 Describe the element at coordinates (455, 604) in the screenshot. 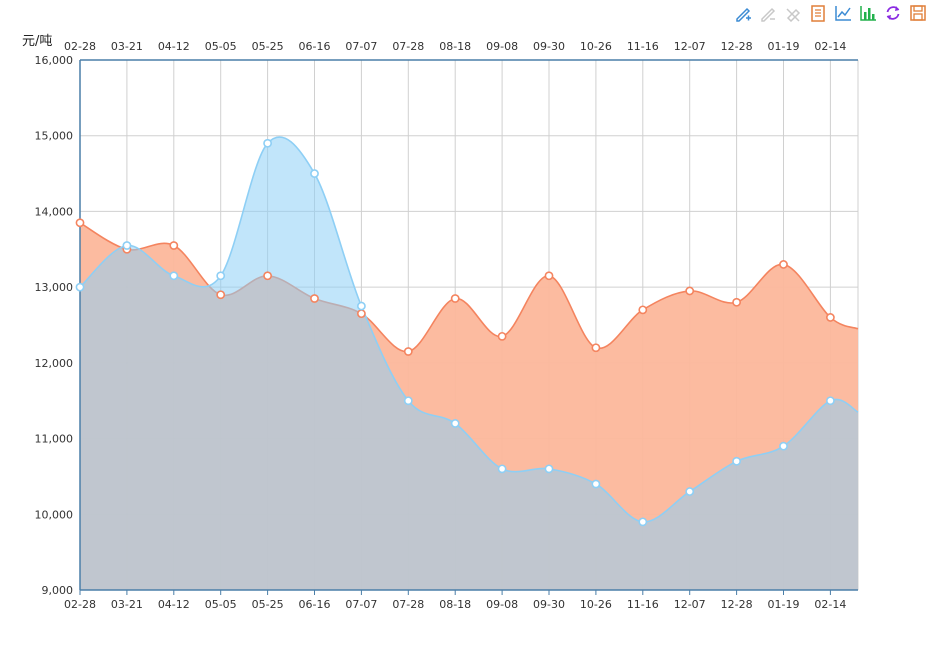

I see `x-tick-label-bottom: 08-18` at that location.